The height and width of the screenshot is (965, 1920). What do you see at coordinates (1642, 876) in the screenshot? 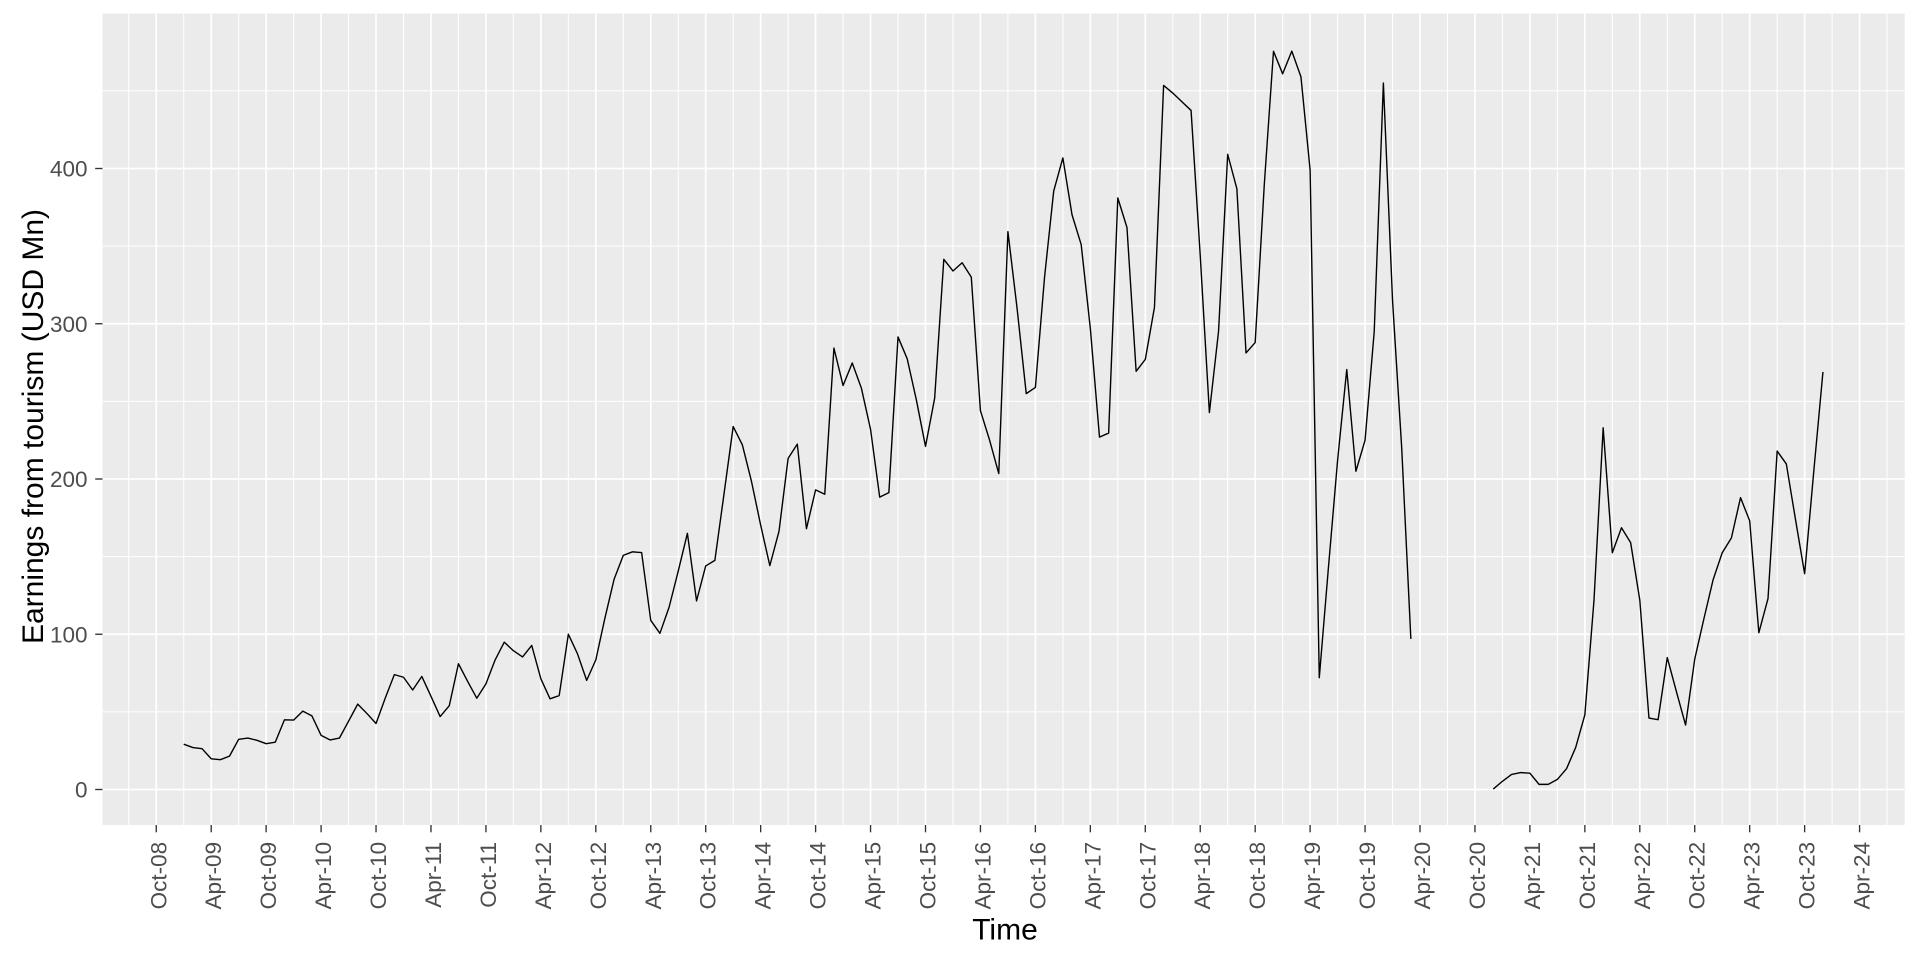
I see `svg-text: Apr-22` at bounding box center [1642, 876].